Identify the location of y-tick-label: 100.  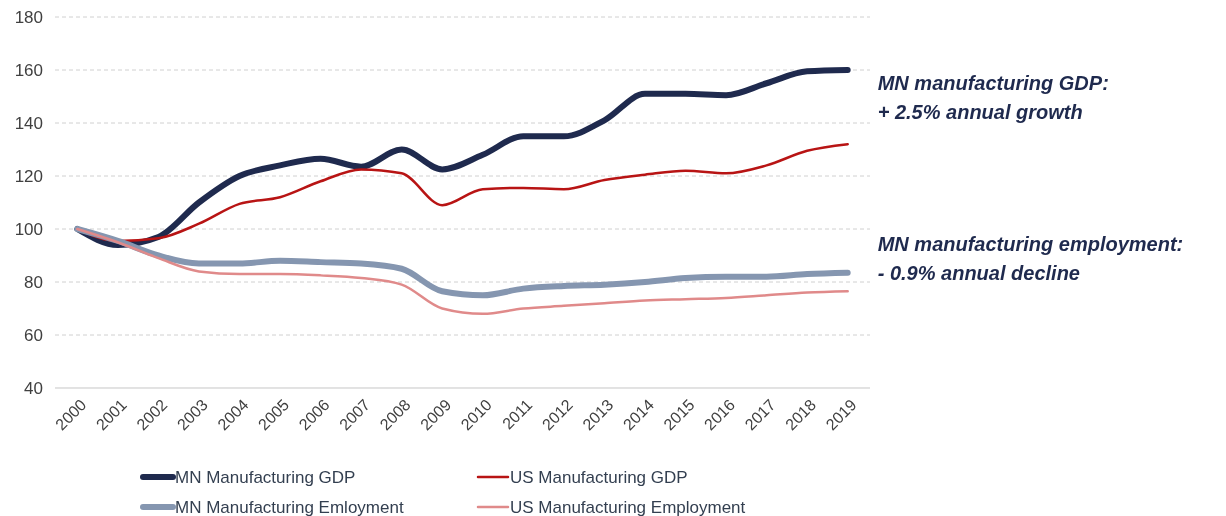
(28, 229).